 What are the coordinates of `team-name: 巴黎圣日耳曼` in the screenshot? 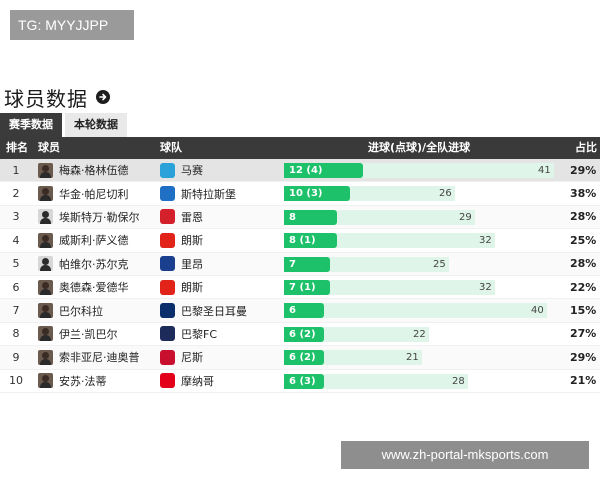 It's located at (214, 311).